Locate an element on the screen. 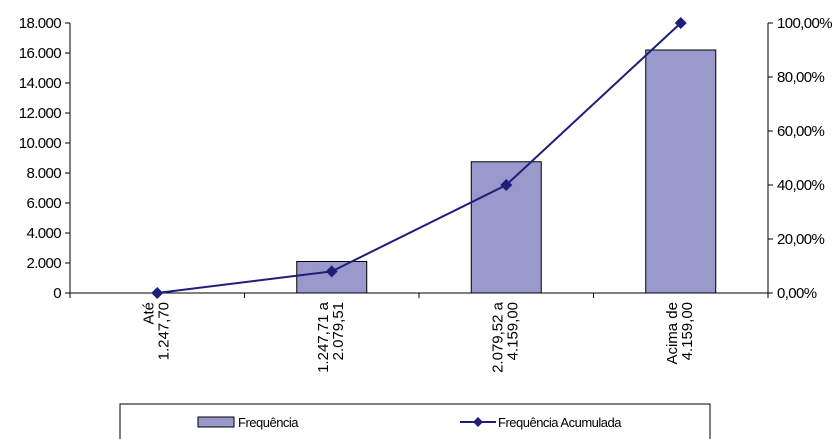  legend-label-frequencia: Frequência is located at coordinates (268, 422).